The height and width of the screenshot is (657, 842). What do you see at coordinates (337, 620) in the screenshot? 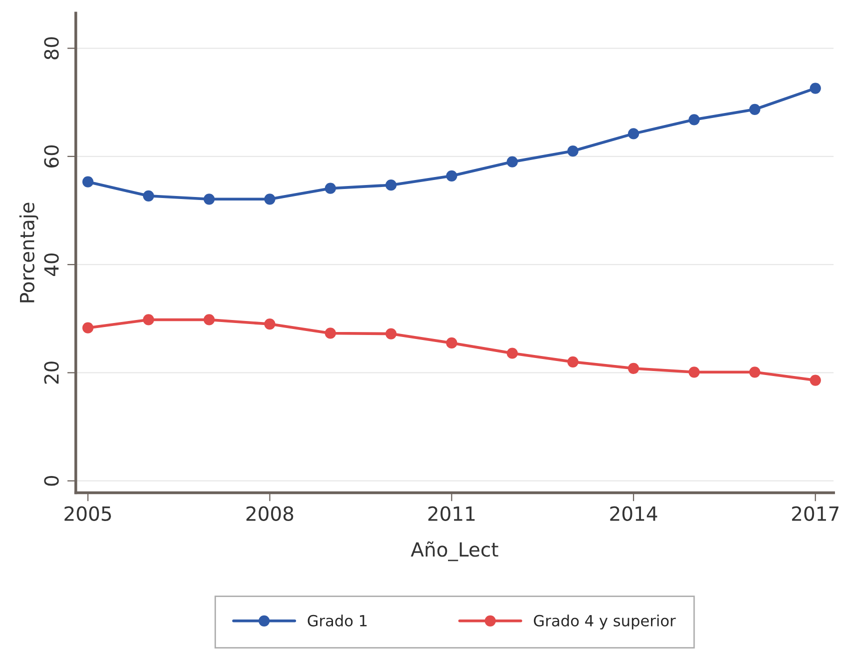
I see `legend-label: Grado 1` at bounding box center [337, 620].